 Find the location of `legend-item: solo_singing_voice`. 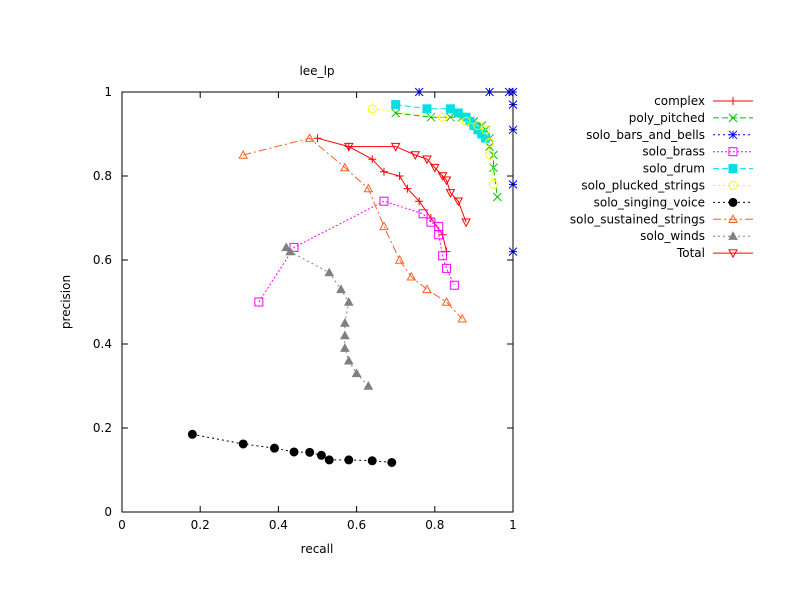

legend-item: solo_singing_voice is located at coordinates (673, 202).